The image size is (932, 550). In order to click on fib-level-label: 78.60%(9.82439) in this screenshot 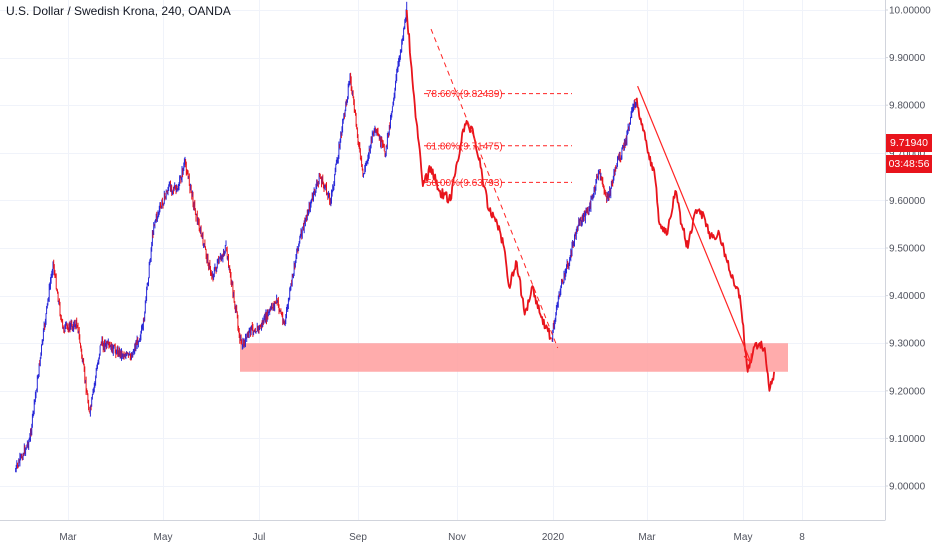, I will do `click(464, 94)`.